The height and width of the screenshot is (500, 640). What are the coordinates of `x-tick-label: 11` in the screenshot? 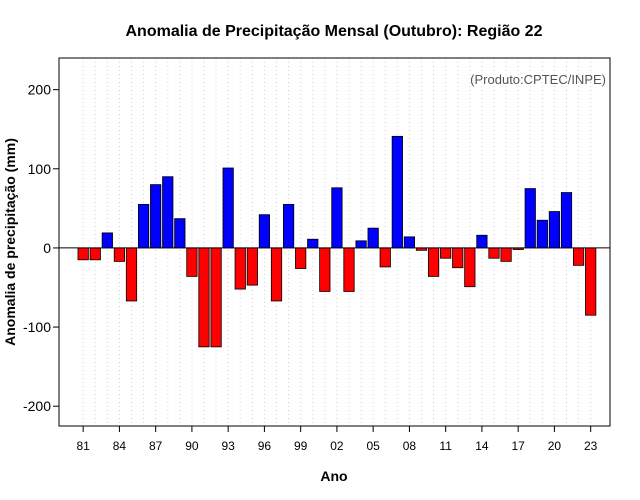 It's located at (445, 446).